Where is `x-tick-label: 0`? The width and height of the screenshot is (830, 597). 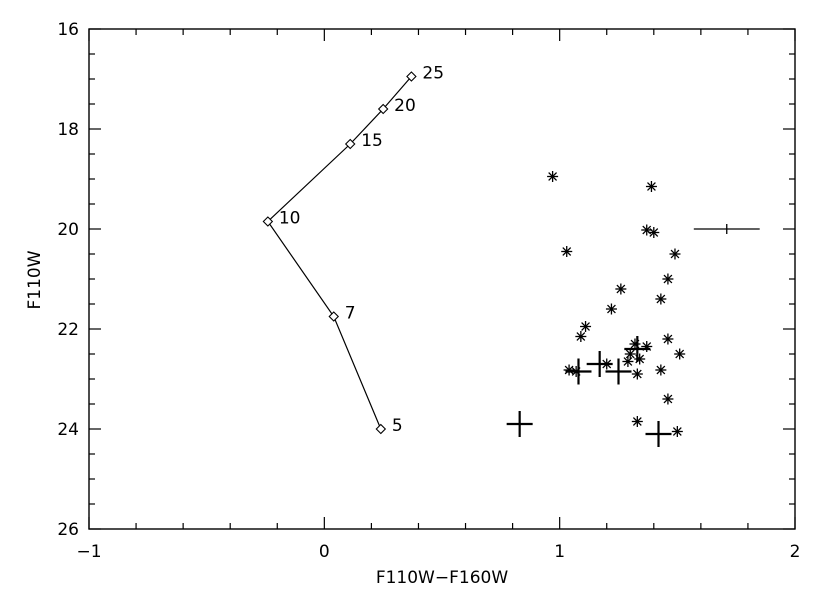
x-tick-label: 0 is located at coordinates (324, 552).